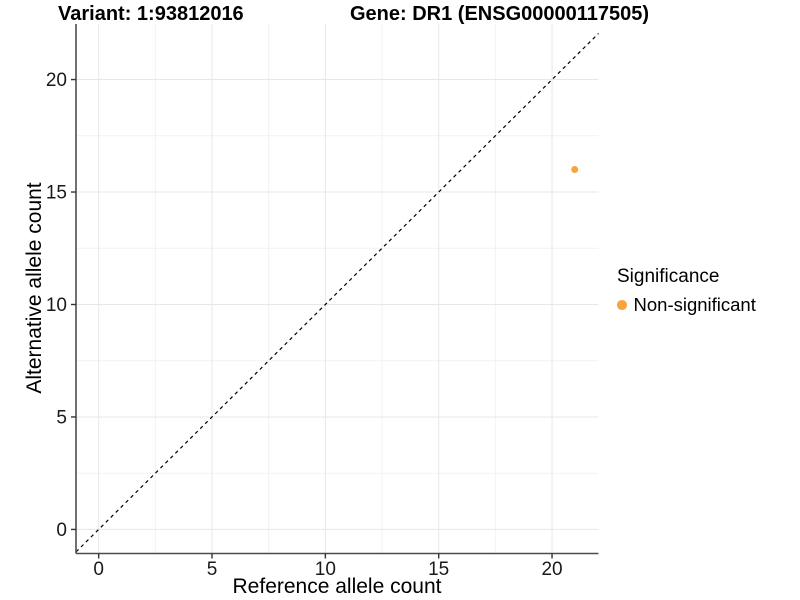 The height and width of the screenshot is (600, 800). I want to click on x-tick-label: 15, so click(438, 569).